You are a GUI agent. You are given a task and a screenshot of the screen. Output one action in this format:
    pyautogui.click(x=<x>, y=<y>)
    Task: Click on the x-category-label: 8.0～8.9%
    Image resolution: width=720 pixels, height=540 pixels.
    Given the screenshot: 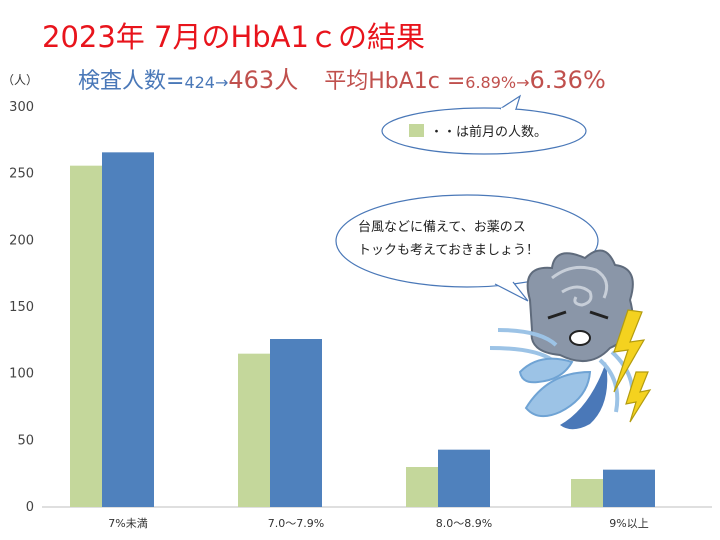 What is the action you would take?
    pyautogui.click(x=464, y=523)
    